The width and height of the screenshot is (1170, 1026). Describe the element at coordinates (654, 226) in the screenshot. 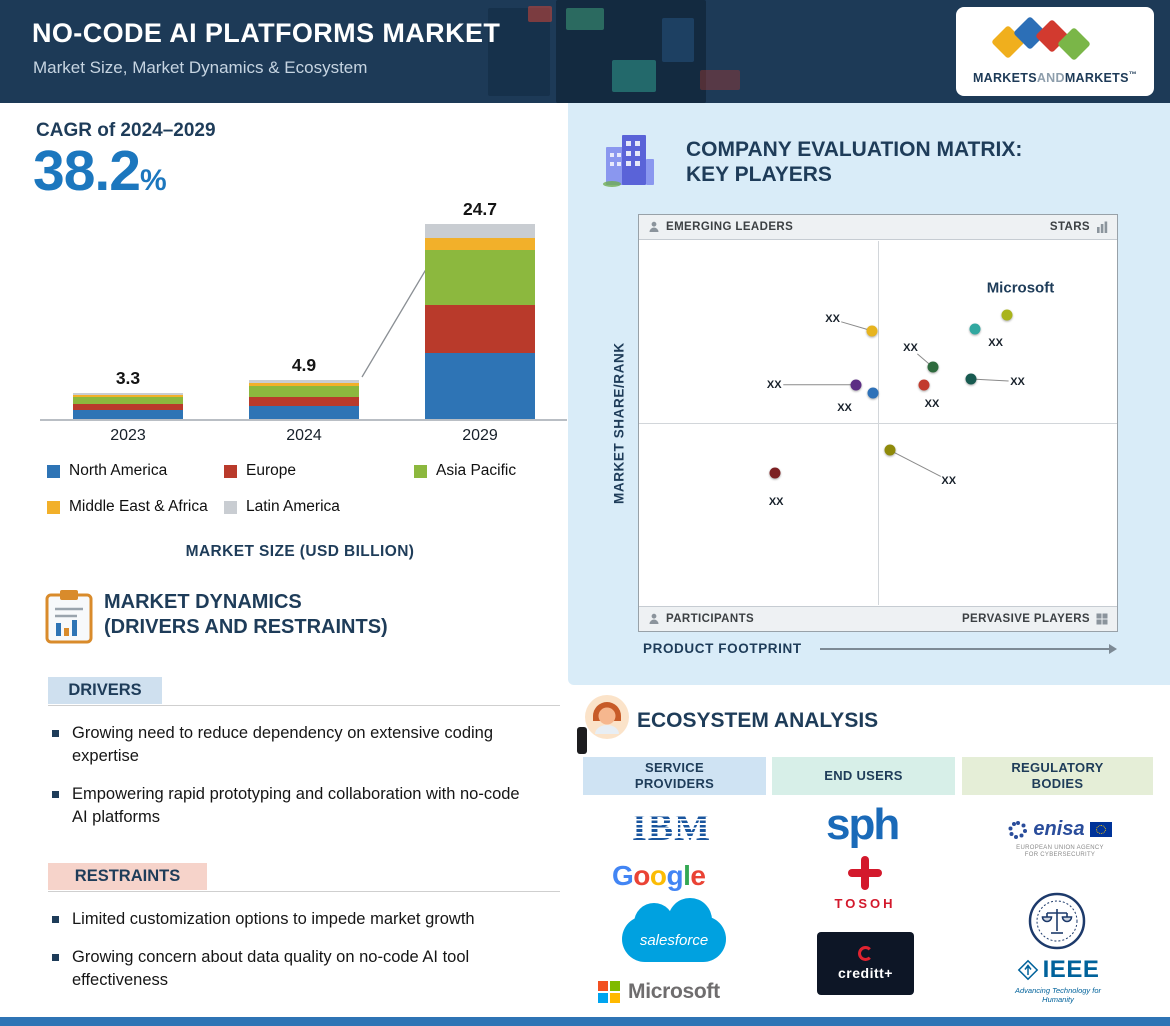

I see `person-star-icon` at that location.